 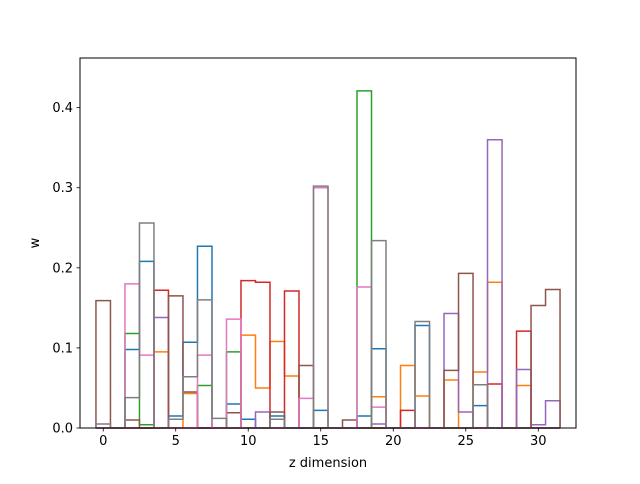 What do you see at coordinates (393, 441) in the screenshot?
I see `x-tick-label: 20` at bounding box center [393, 441].